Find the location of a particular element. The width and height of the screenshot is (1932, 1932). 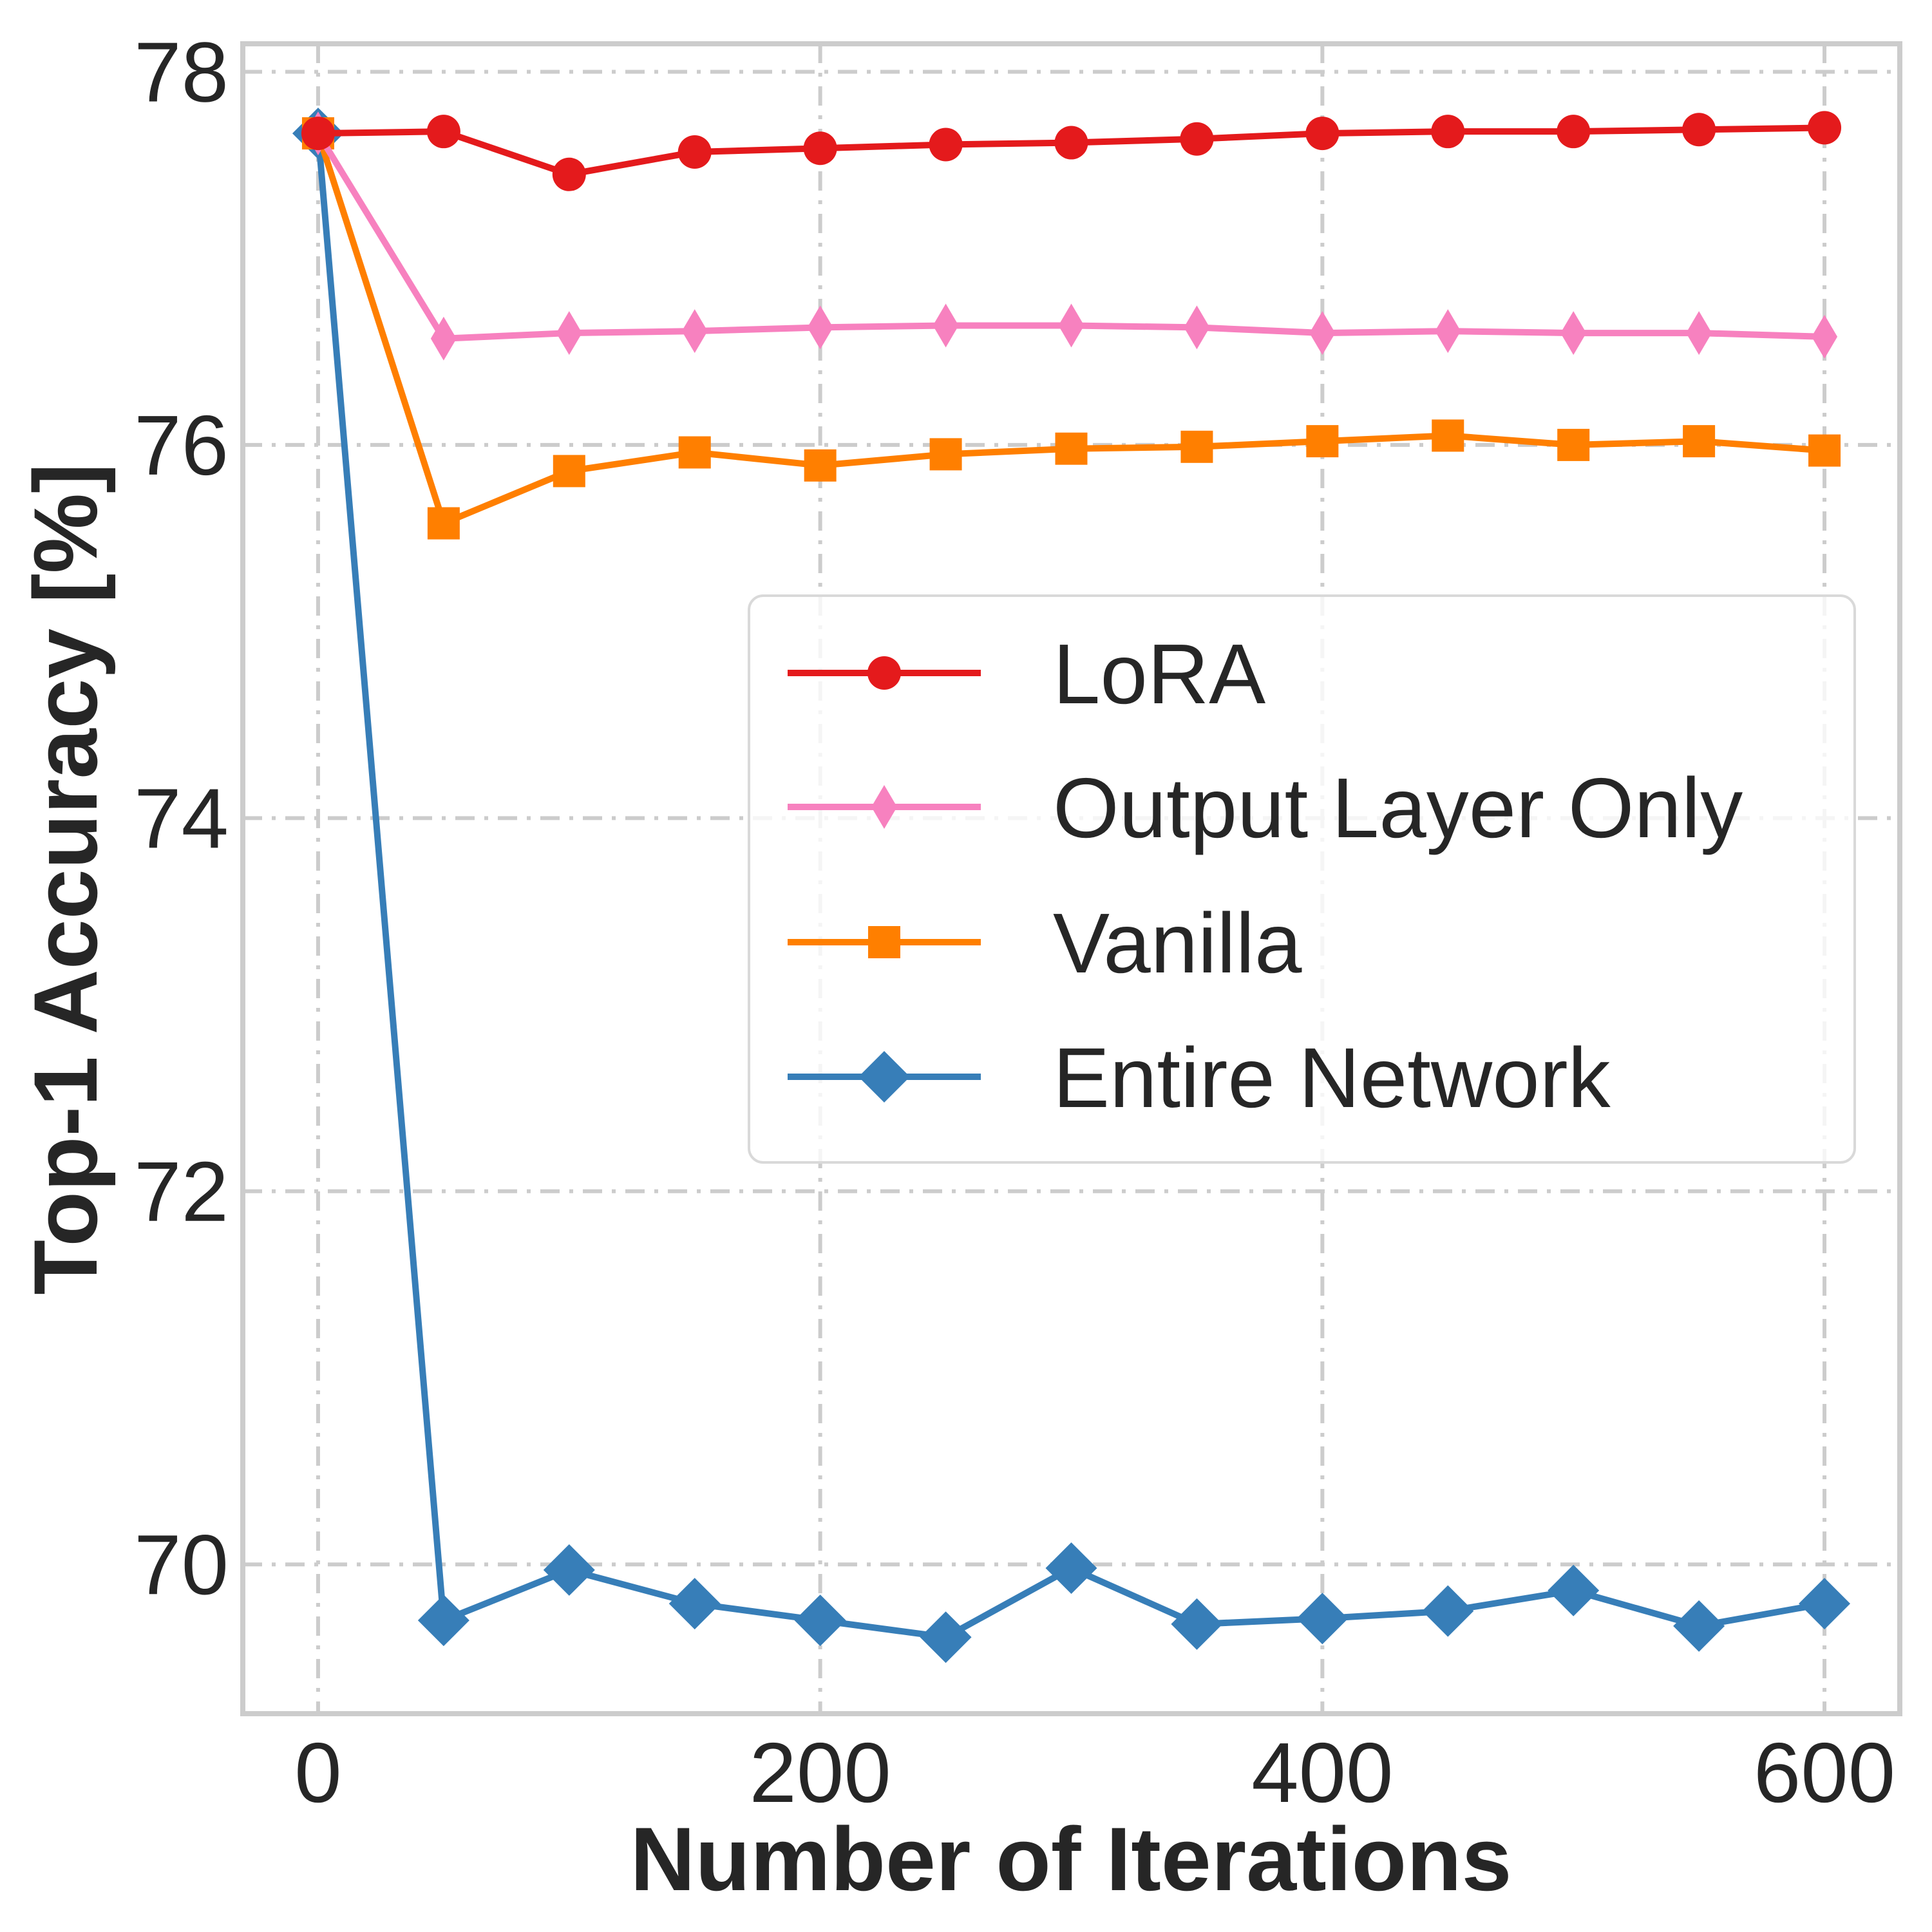

legend-item-entire-network: Entire Network is located at coordinates (1199, 1077).